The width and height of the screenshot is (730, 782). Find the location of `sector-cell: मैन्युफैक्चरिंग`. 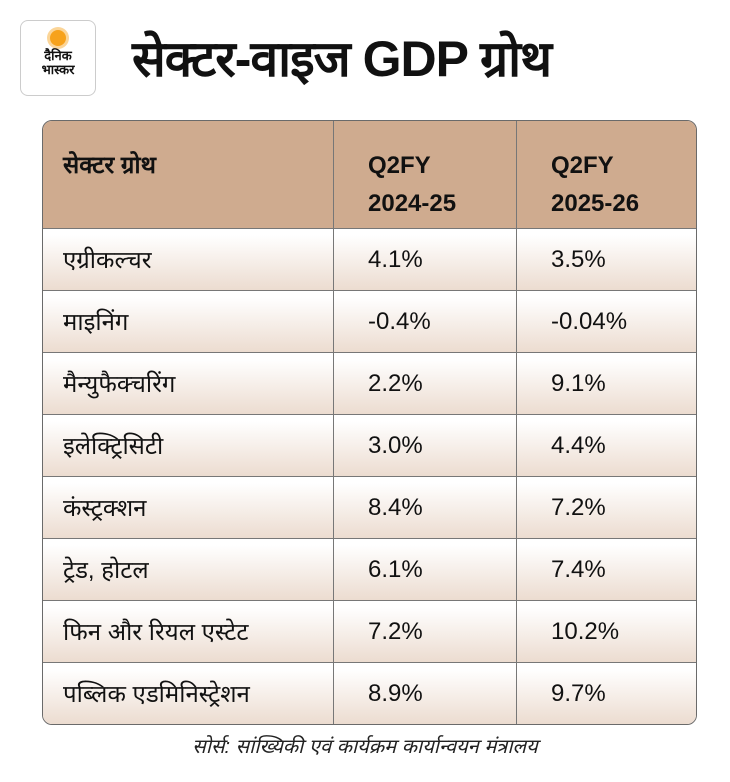

sector-cell: मैन्युफैक्चरिंग is located at coordinates (188, 383).